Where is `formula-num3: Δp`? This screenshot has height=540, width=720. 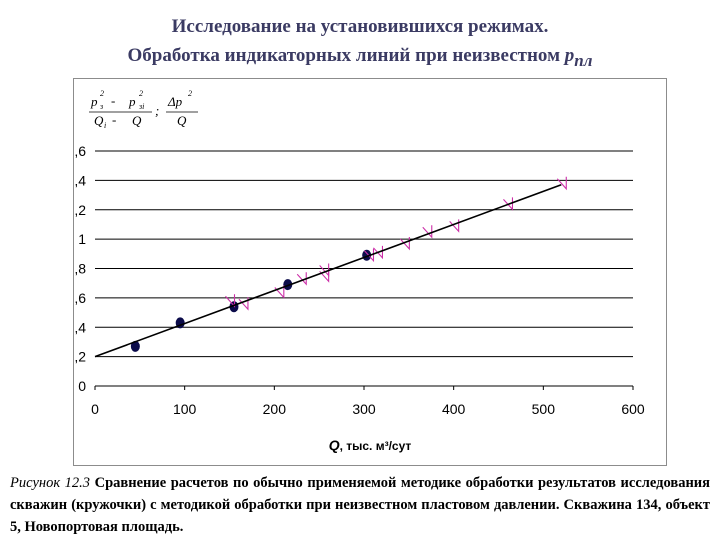
formula-num3: Δp is located at coordinates (175, 101).